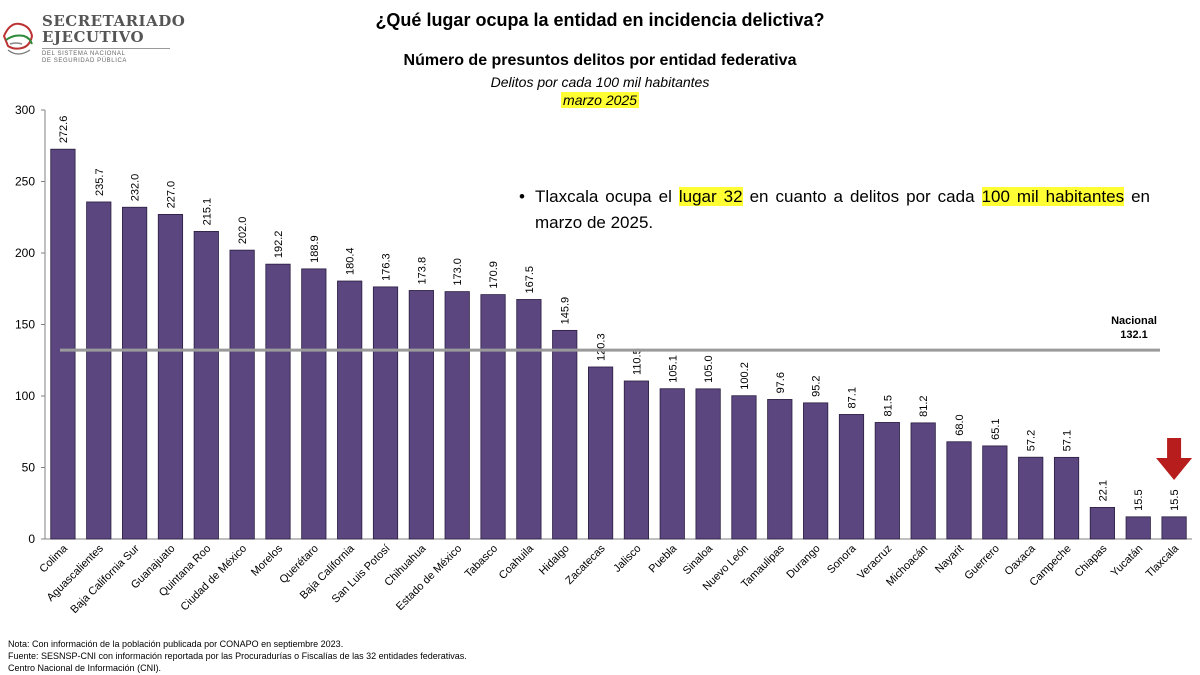 The width and height of the screenshot is (1200, 675). I want to click on y-tick-label: 100, so click(25, 396).